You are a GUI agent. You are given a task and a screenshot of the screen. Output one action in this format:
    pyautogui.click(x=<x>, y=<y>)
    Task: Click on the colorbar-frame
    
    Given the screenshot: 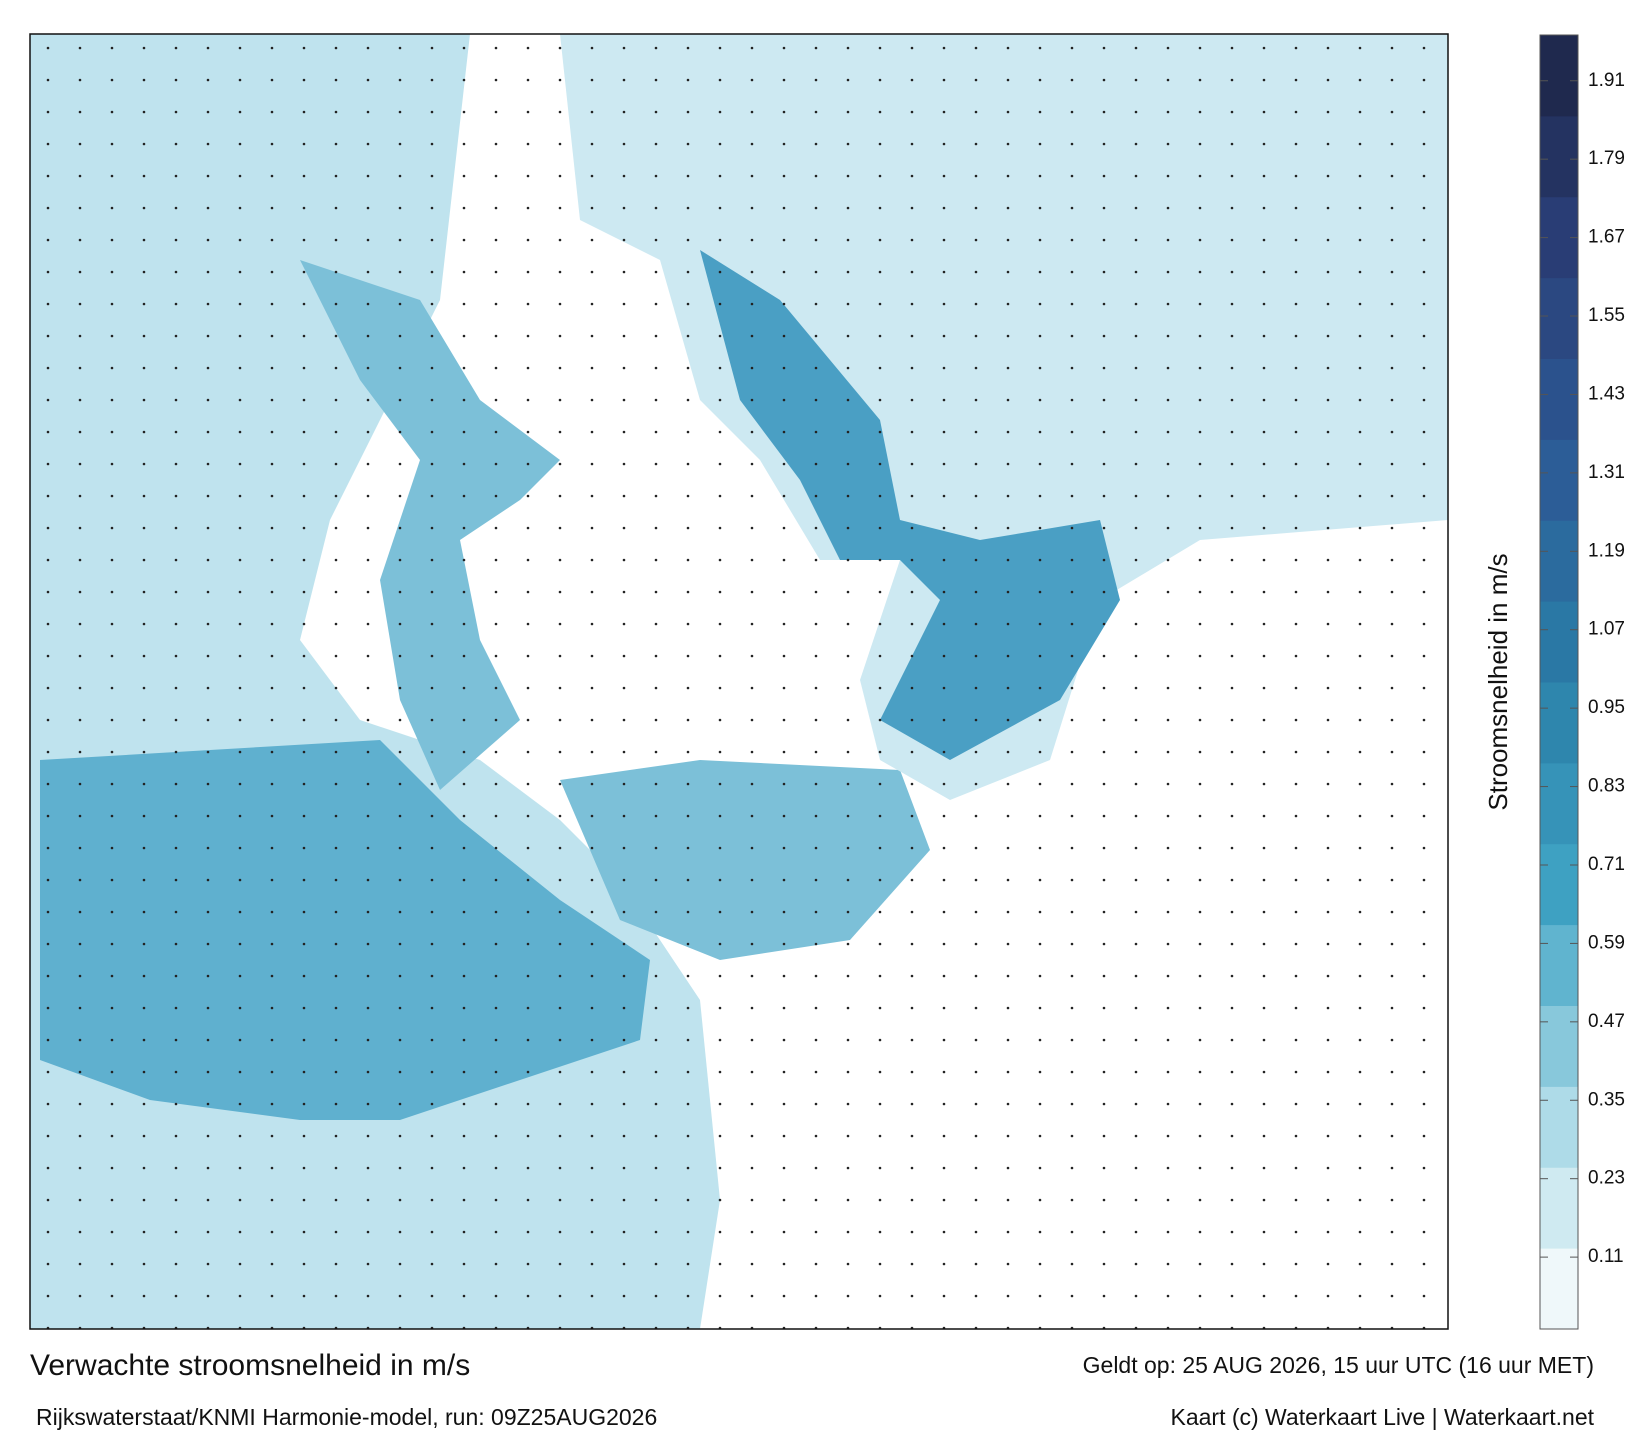 What is the action you would take?
    pyautogui.click(x=1559, y=682)
    